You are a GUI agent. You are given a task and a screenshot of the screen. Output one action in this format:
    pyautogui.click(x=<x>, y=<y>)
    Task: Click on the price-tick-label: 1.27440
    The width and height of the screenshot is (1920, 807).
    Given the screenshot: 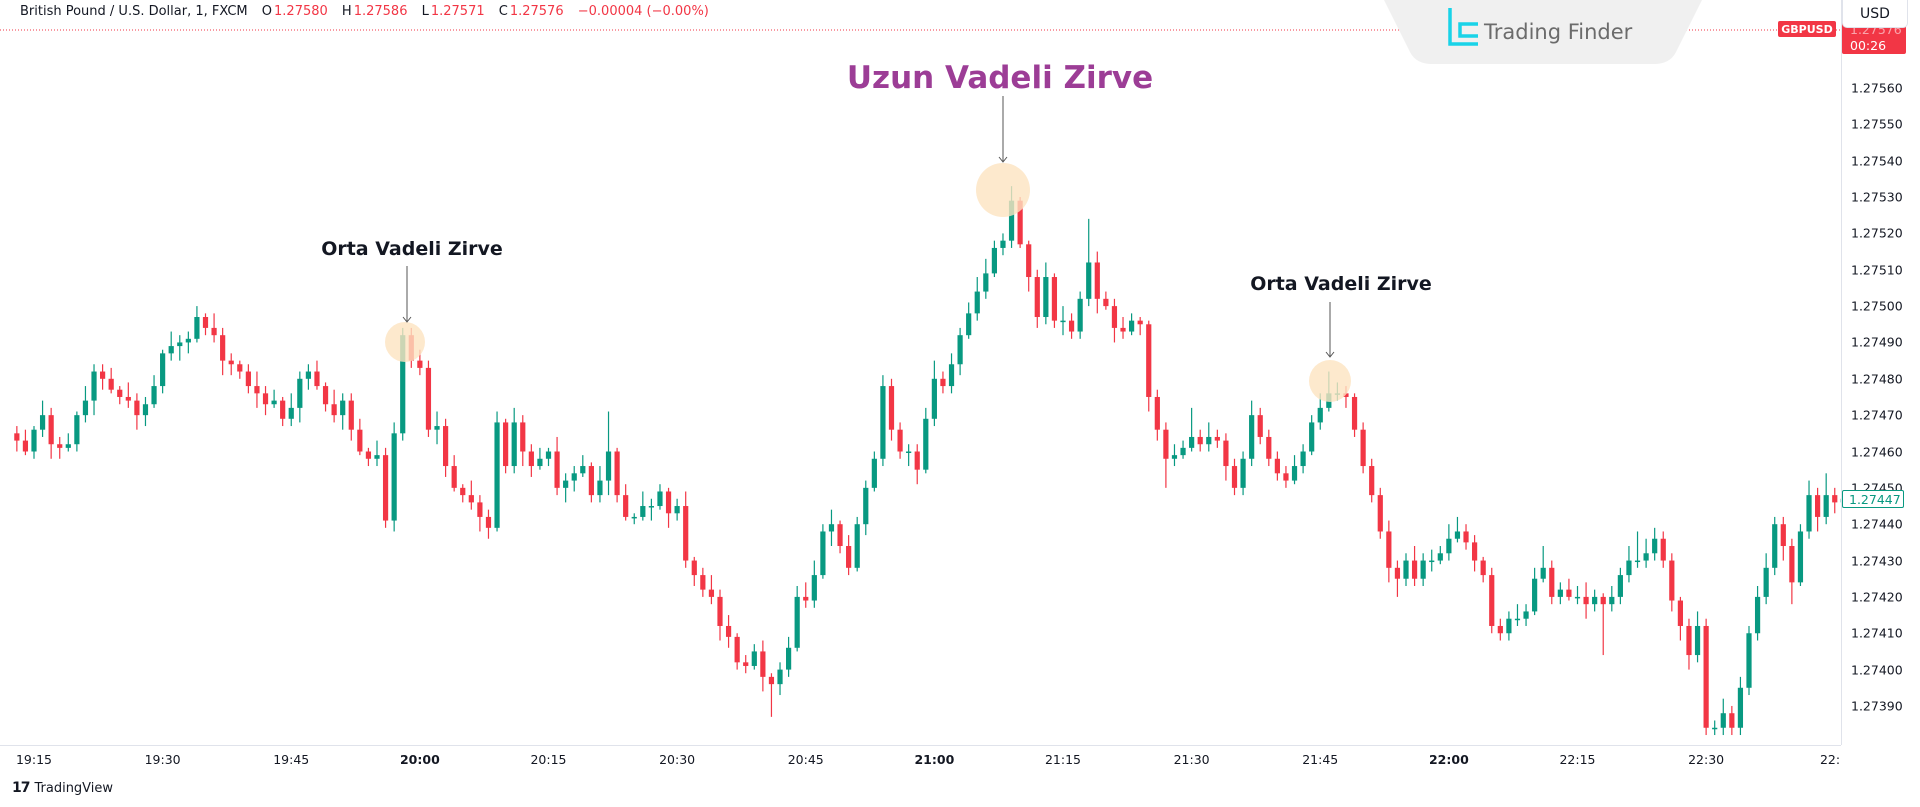 What is the action you would take?
    pyautogui.click(x=1877, y=524)
    